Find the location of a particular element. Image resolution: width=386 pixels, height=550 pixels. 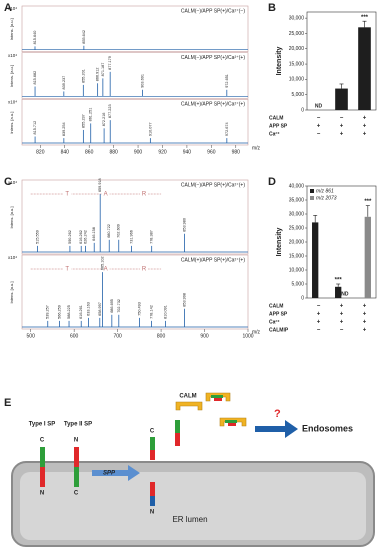

peak-label: 778.387 is located at coordinates (152, 237).